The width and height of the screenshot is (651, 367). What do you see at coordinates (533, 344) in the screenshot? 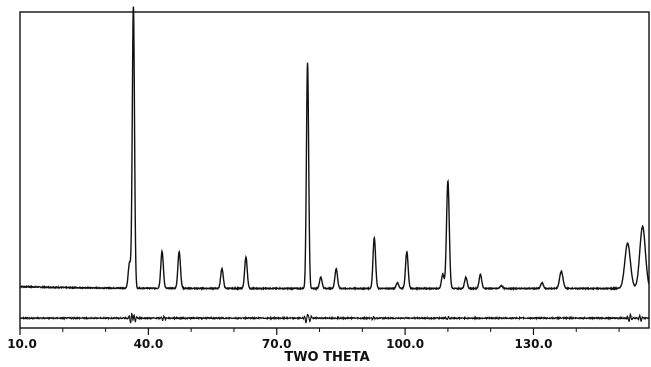
I see `x-tick-label: 130.0` at bounding box center [533, 344].